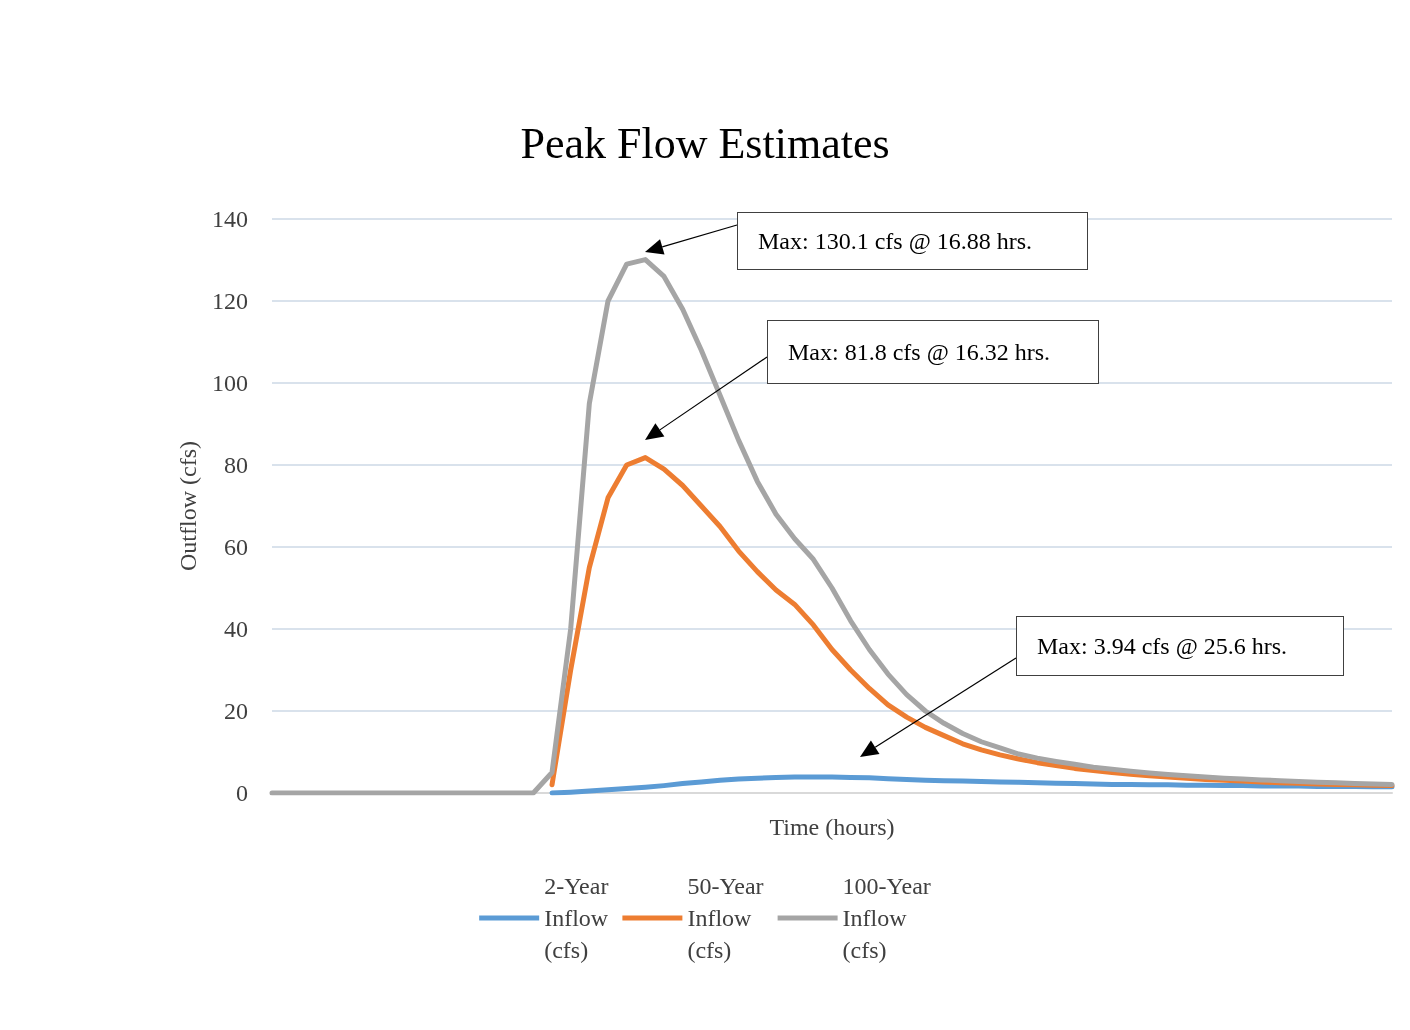 The image size is (1410, 1030). I want to click on y-tick-label: 40, so click(236, 629).